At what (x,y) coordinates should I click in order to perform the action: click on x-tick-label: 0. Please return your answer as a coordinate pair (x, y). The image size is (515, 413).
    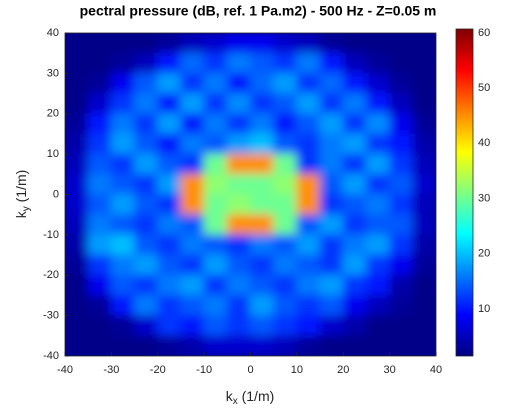
    Looking at the image, I should click on (250, 370).